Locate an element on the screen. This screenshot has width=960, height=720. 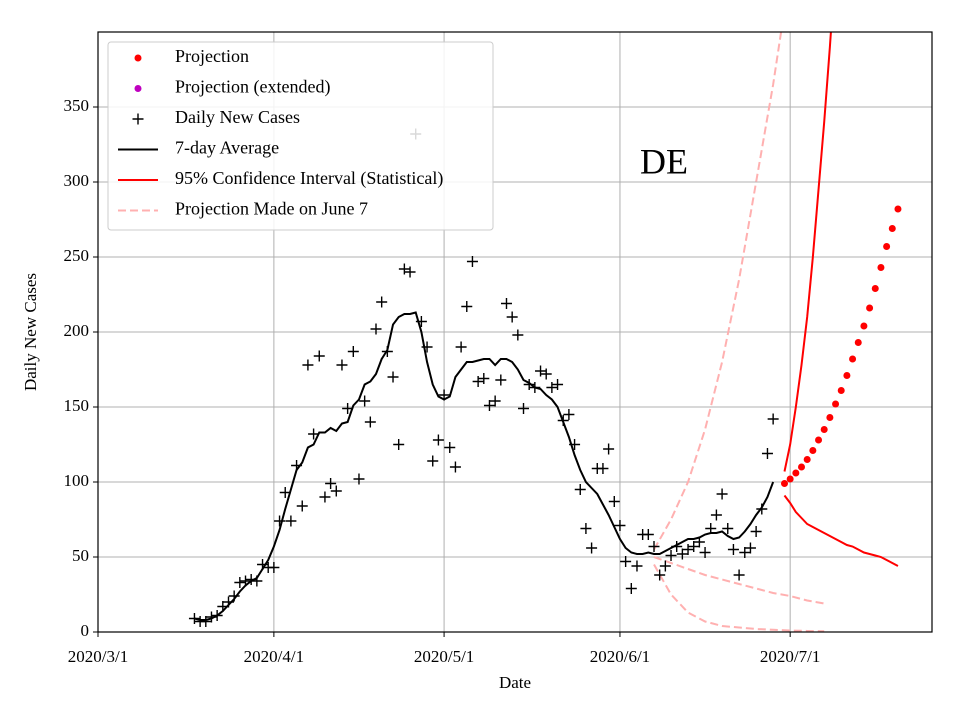
y-tick-label: 100 is located at coordinates (77, 480).